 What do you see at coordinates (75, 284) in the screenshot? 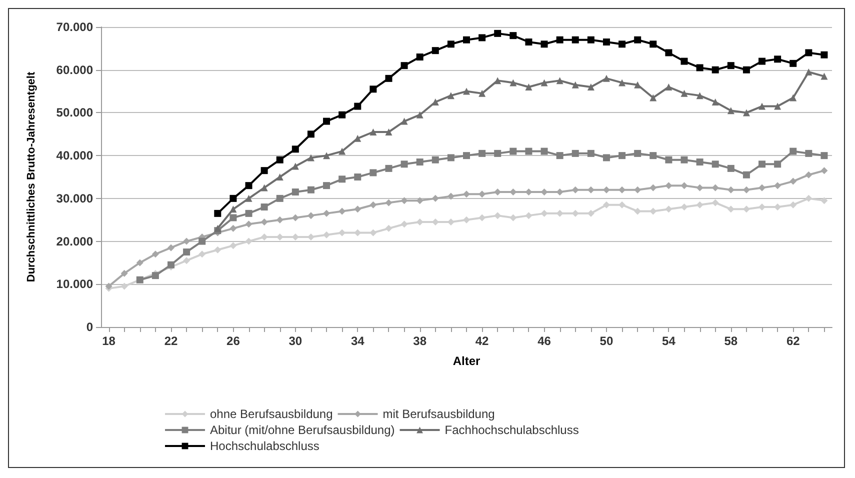
I see `y-tick-label: 10.000` at bounding box center [75, 284].